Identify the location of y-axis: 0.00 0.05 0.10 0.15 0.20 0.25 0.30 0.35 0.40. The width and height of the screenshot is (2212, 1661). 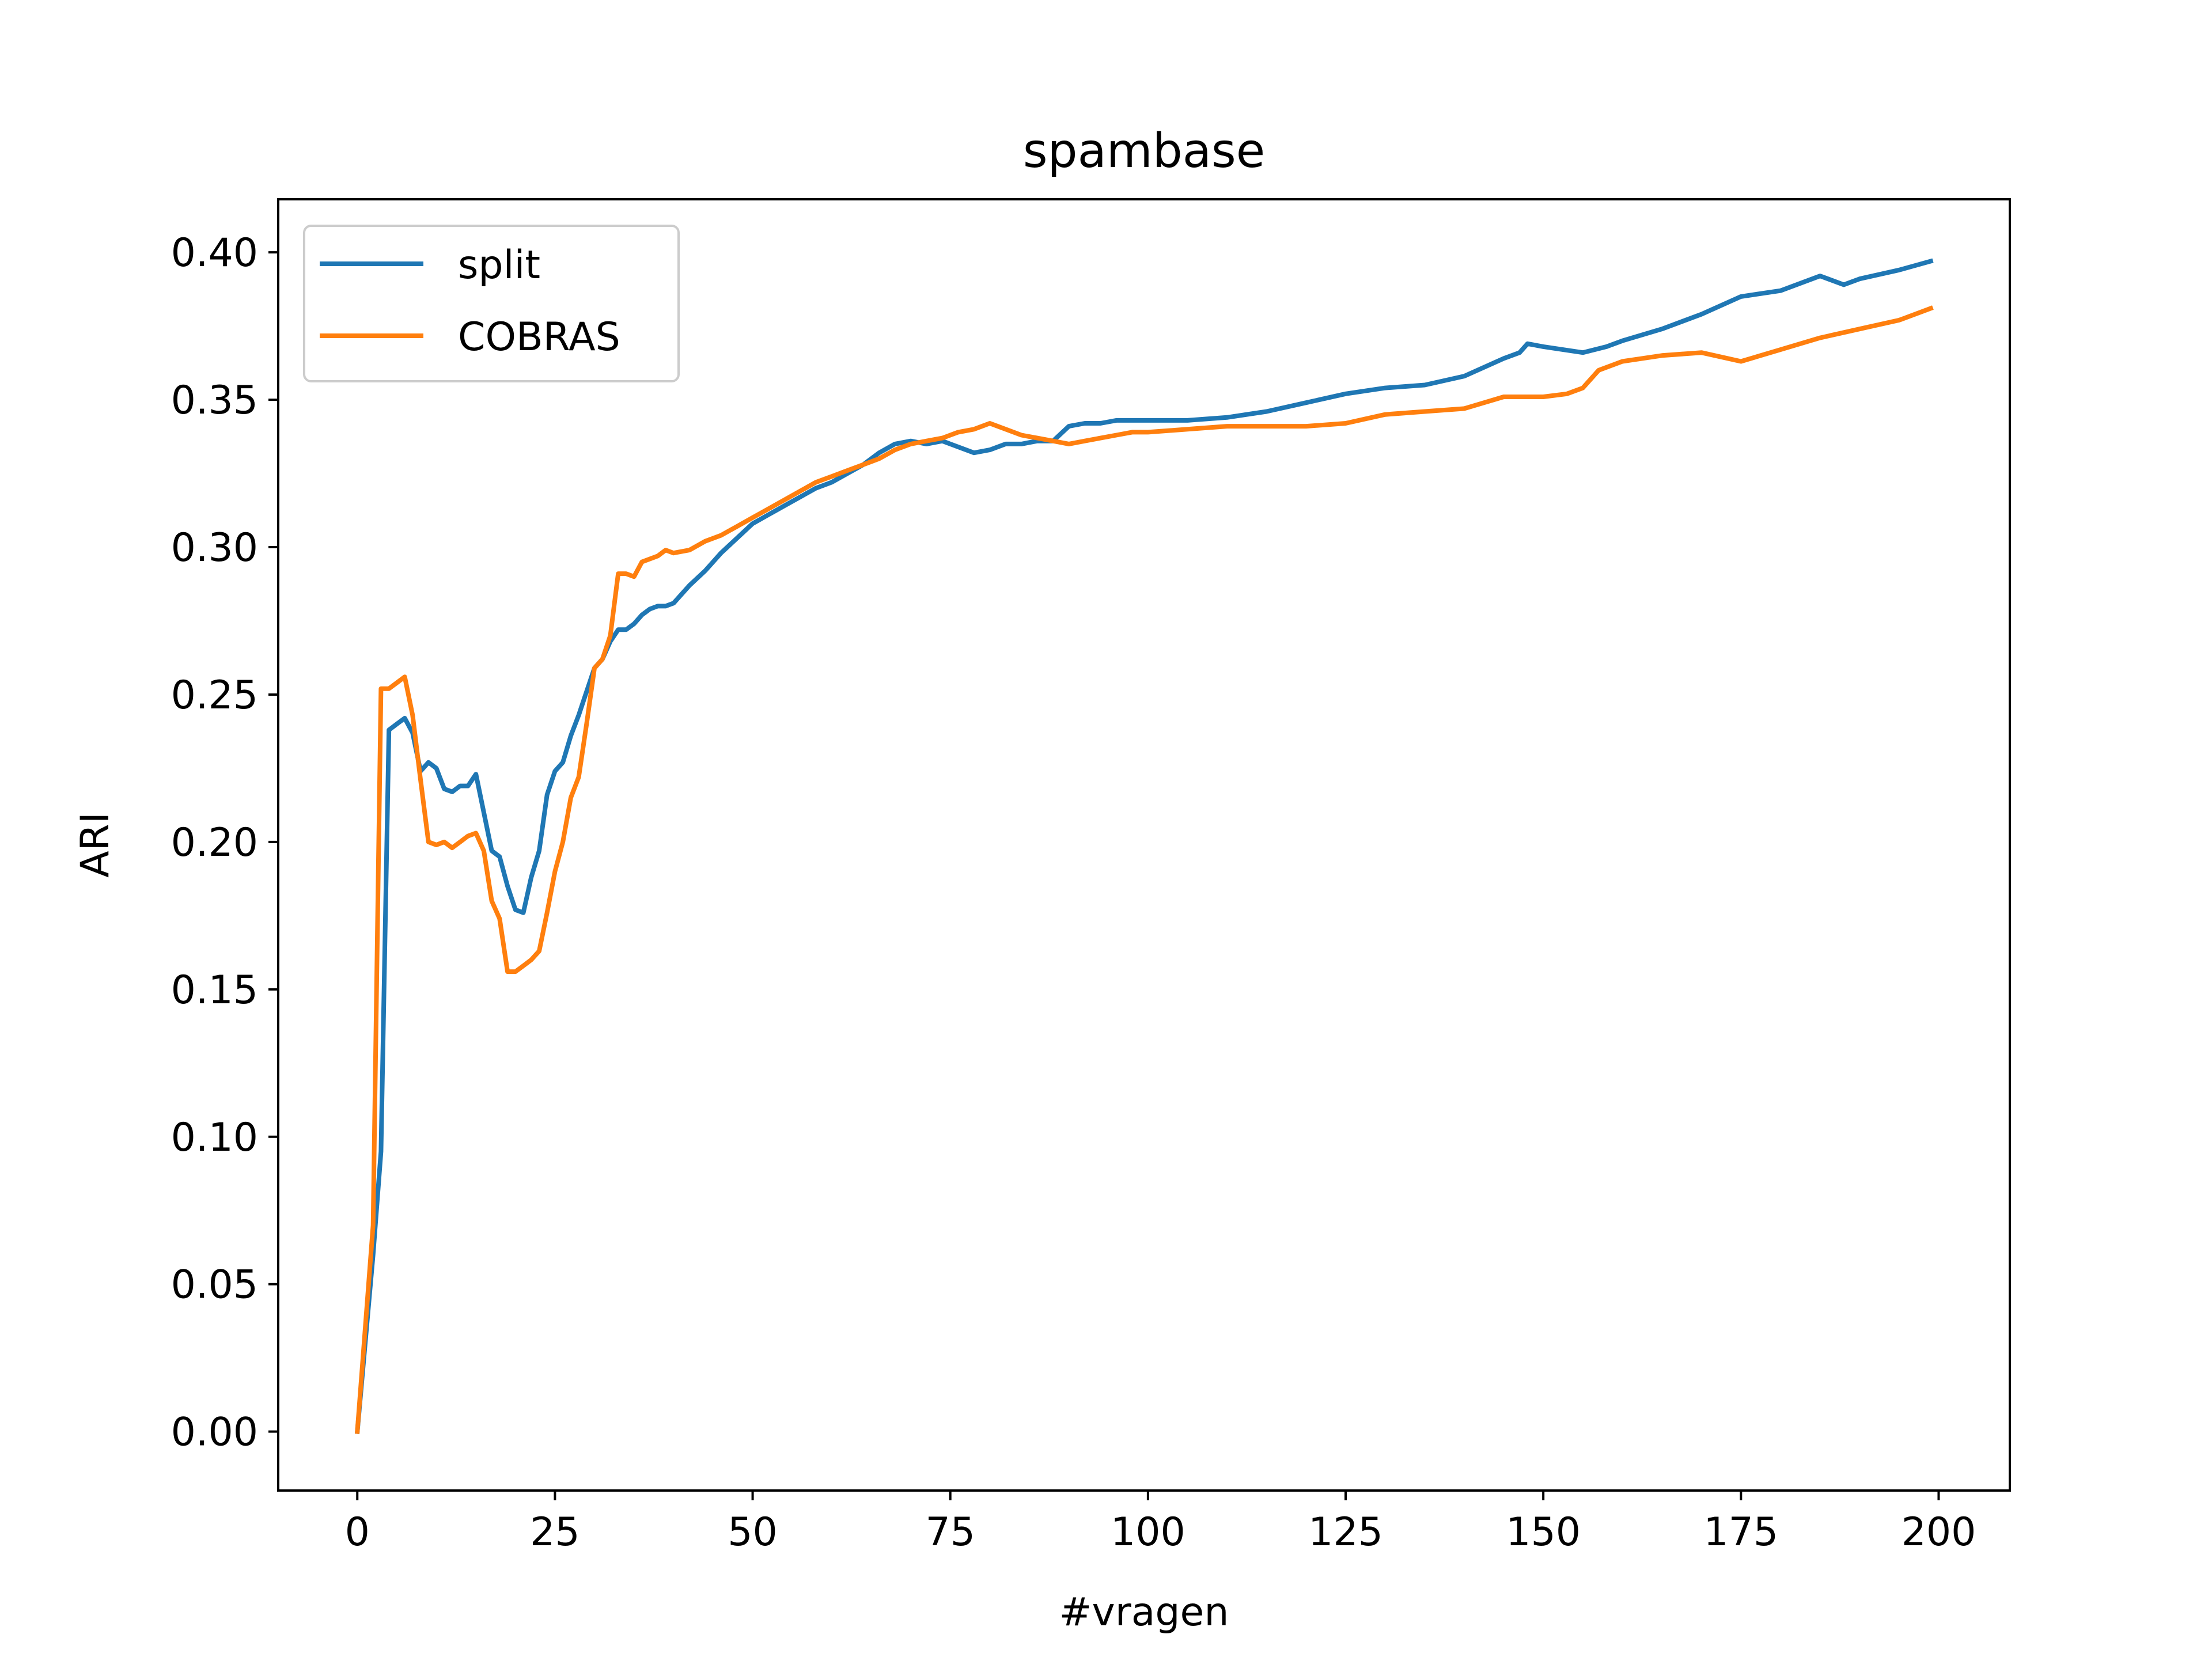
(224, 842).